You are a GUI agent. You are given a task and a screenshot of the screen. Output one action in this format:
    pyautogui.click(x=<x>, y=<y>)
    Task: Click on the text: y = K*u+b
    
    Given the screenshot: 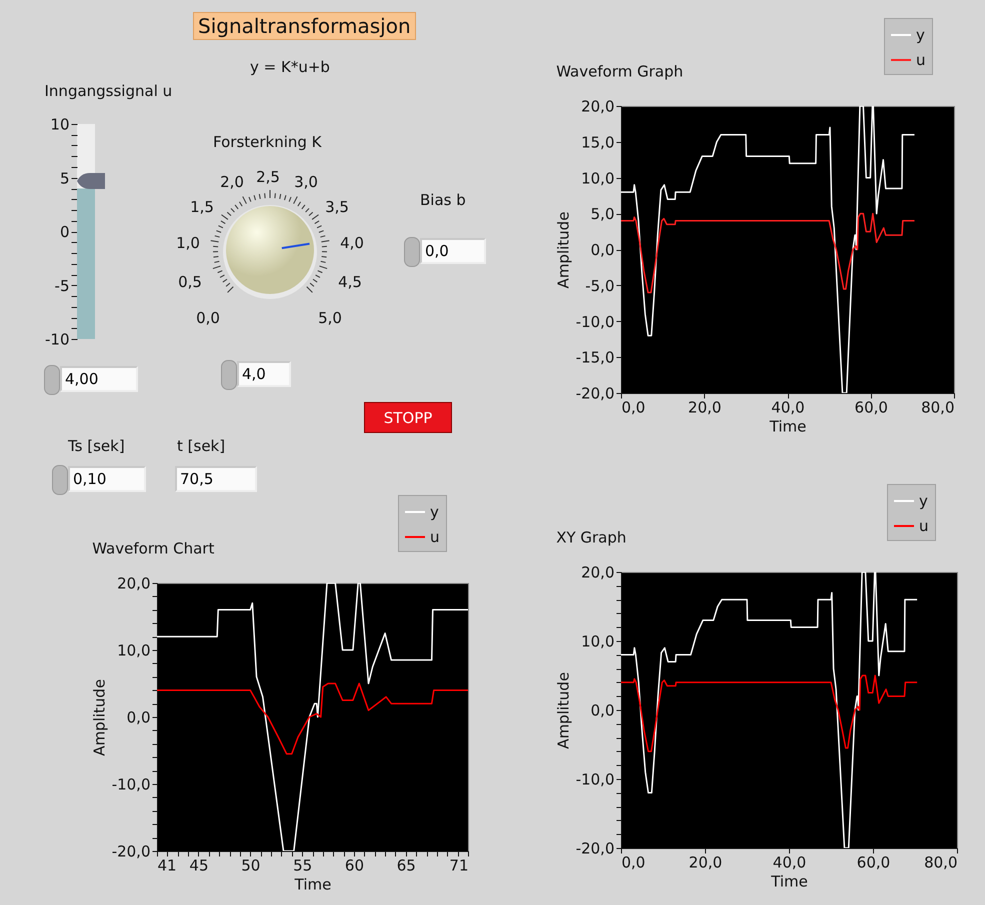 What is the action you would take?
    pyautogui.click(x=290, y=67)
    